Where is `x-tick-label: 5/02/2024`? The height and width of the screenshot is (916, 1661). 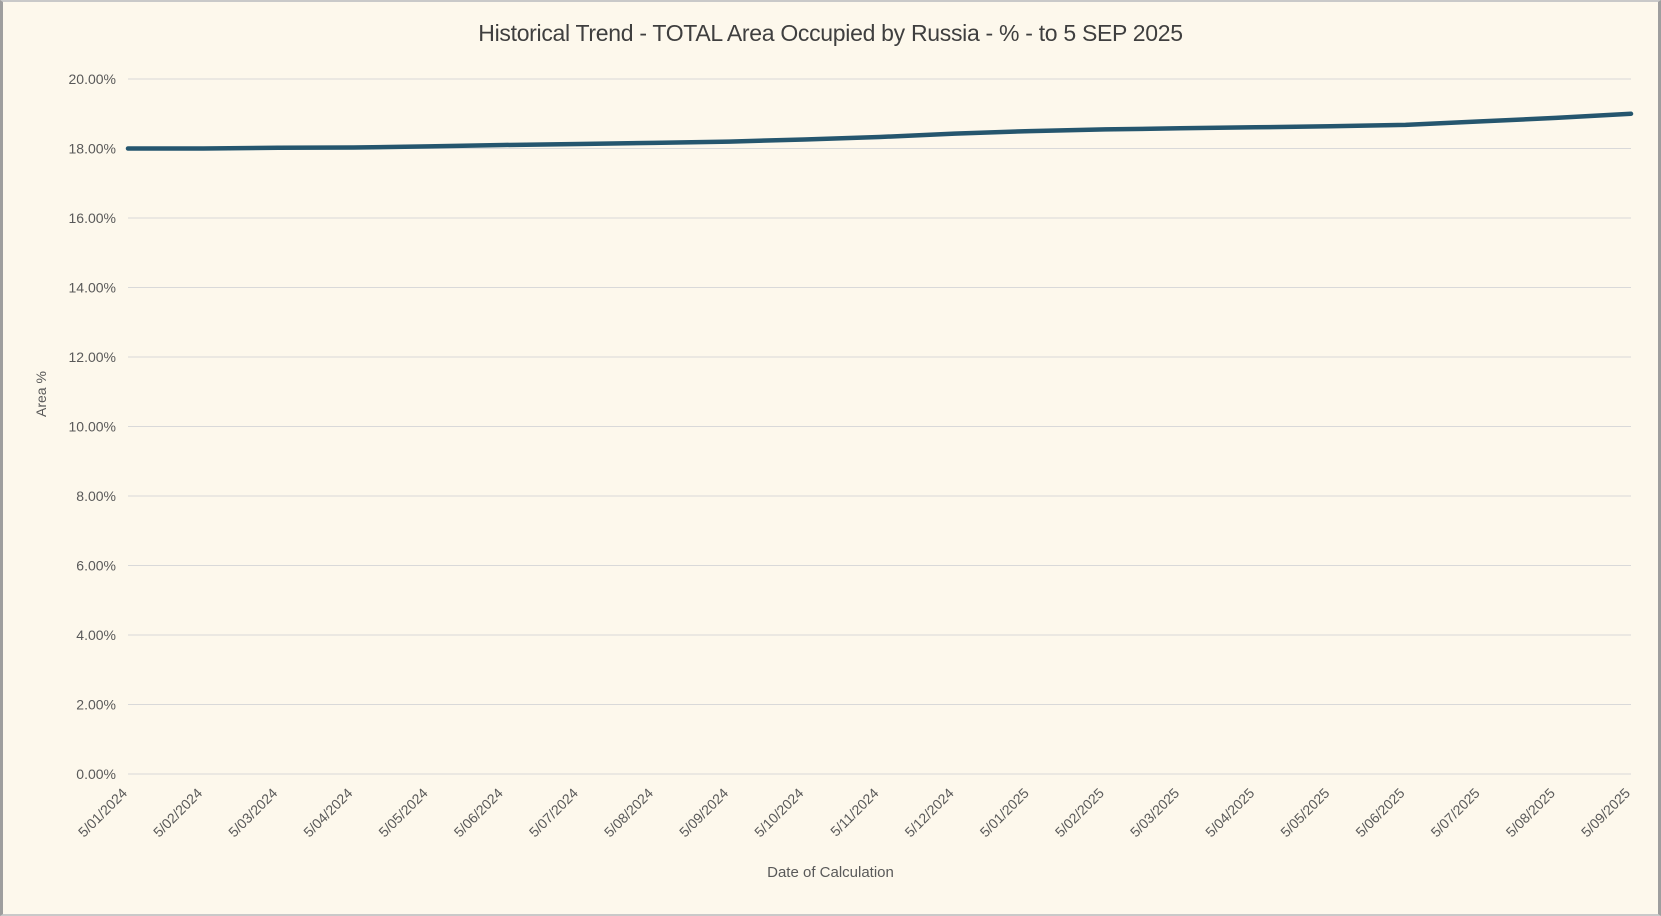 x-tick-label: 5/02/2024 is located at coordinates (178, 813).